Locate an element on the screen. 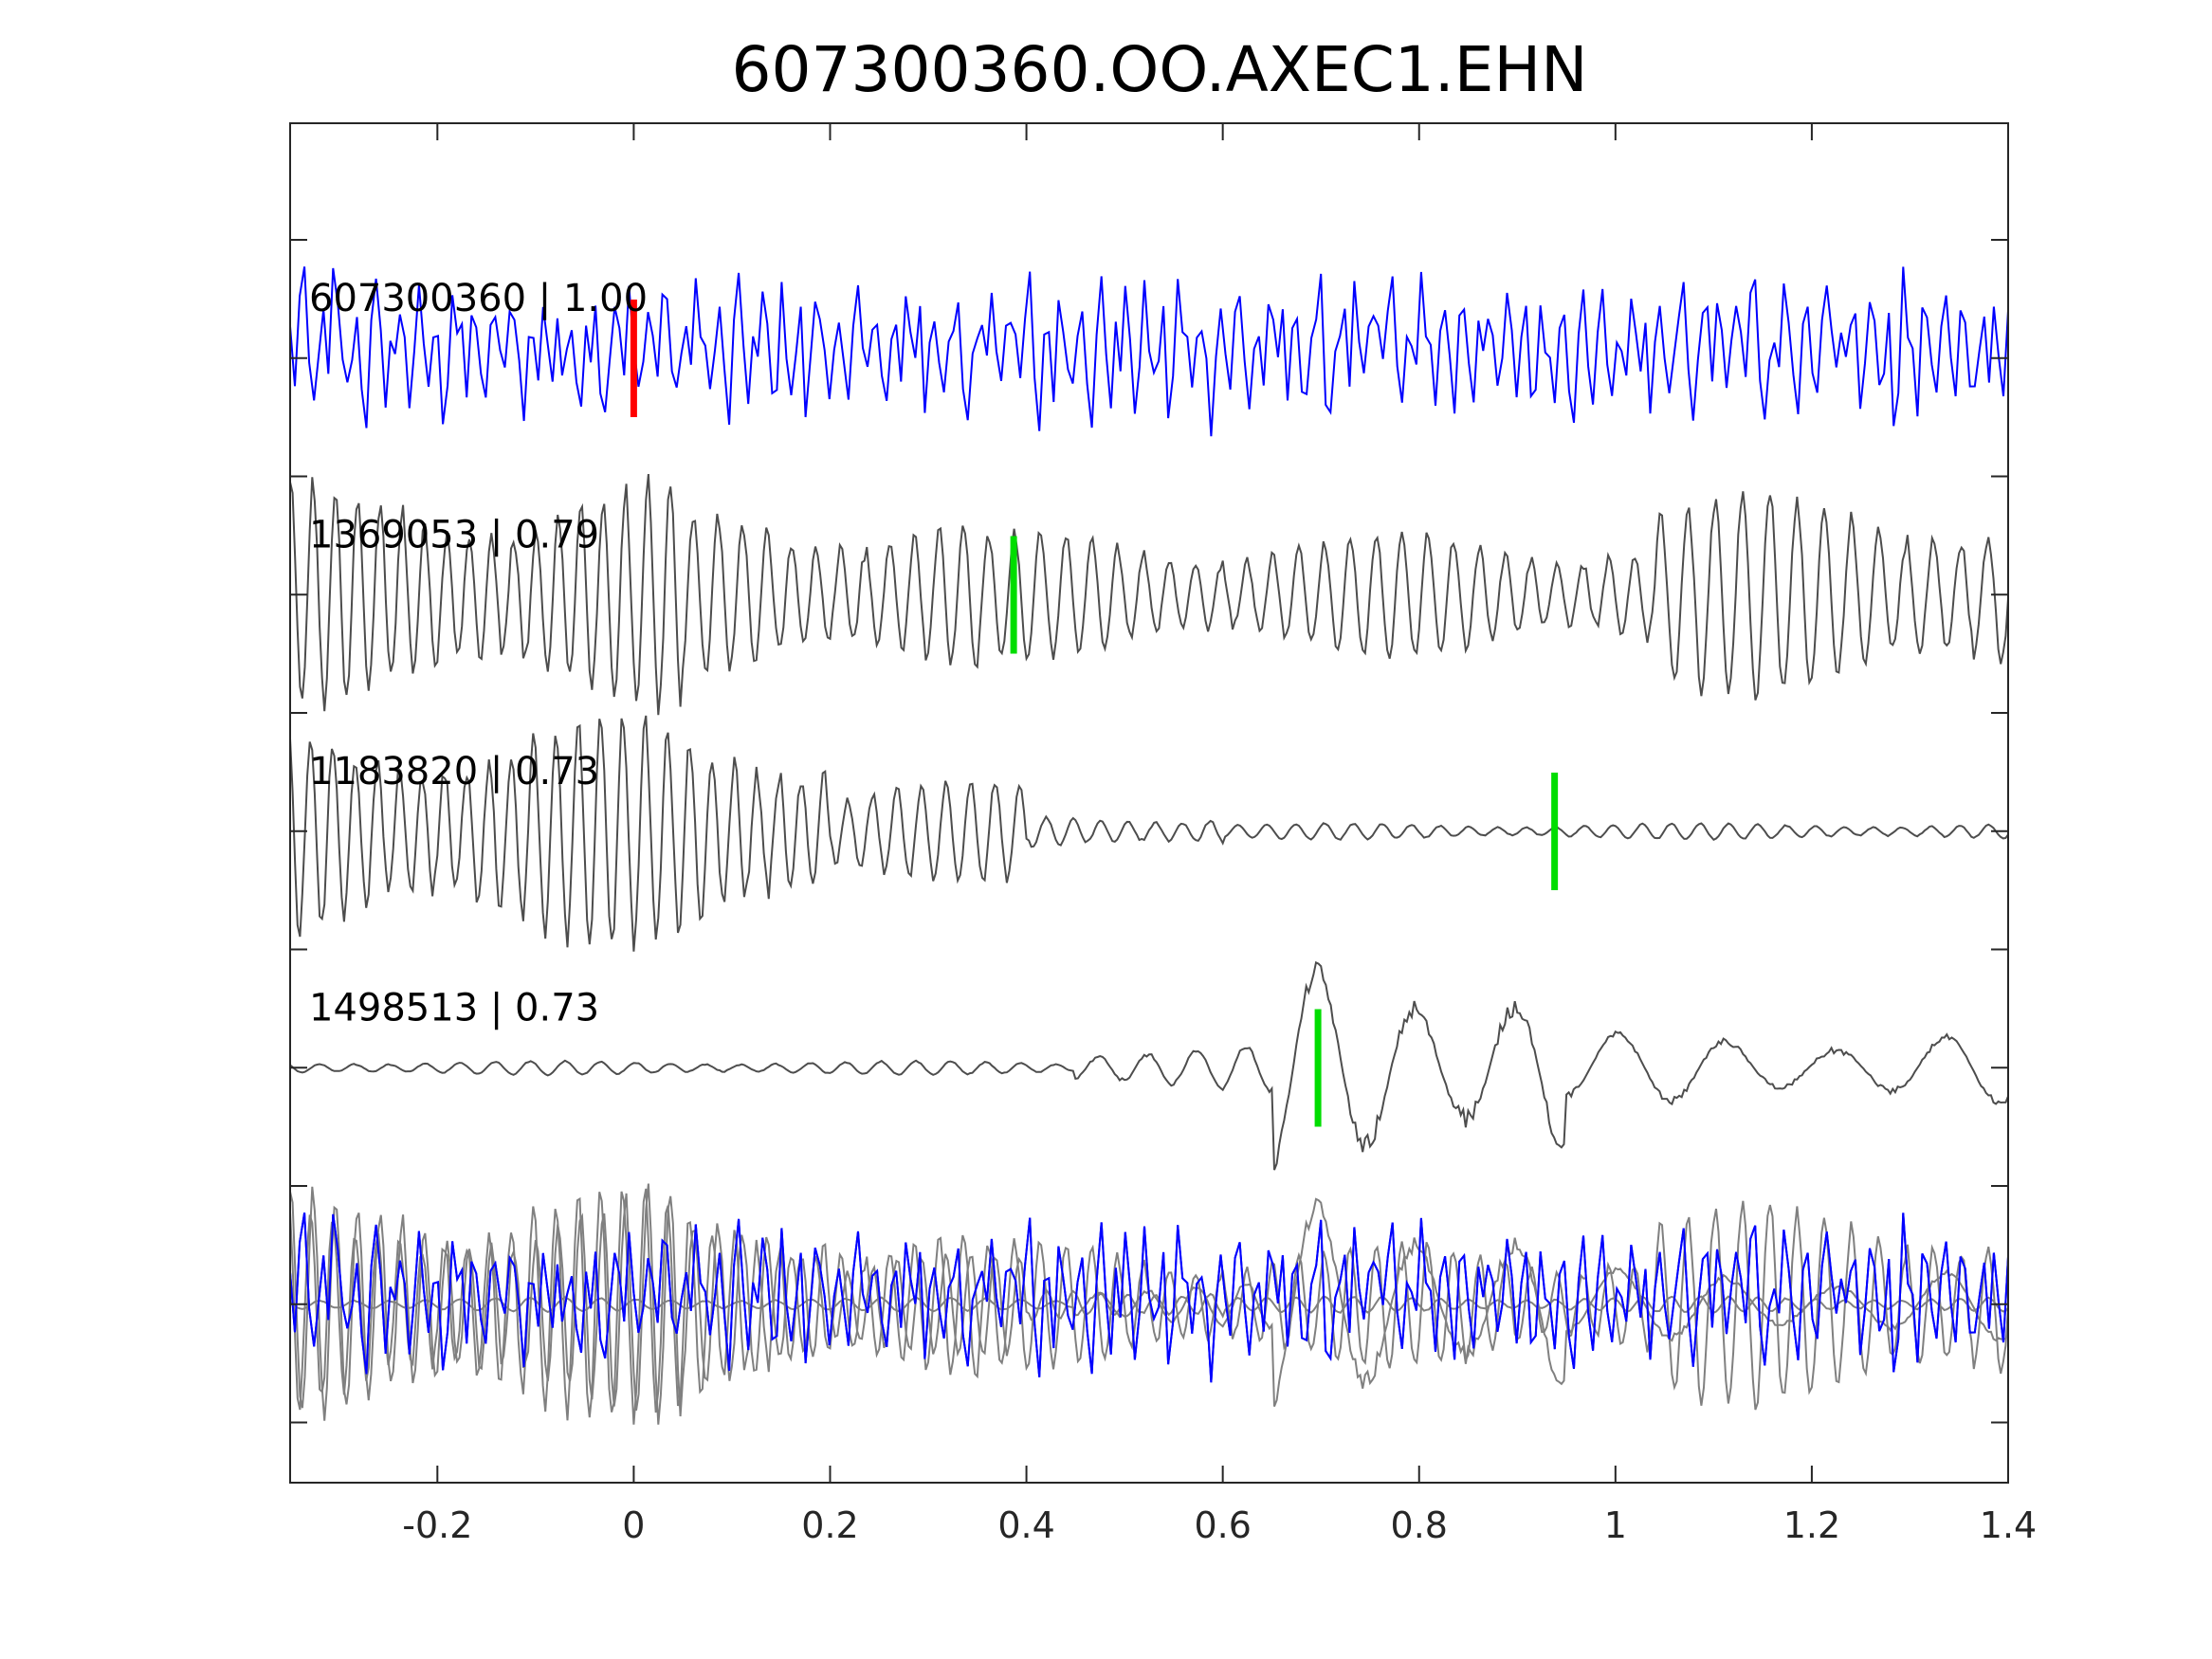  x-tick-label: -0.2 is located at coordinates (437, 1525).